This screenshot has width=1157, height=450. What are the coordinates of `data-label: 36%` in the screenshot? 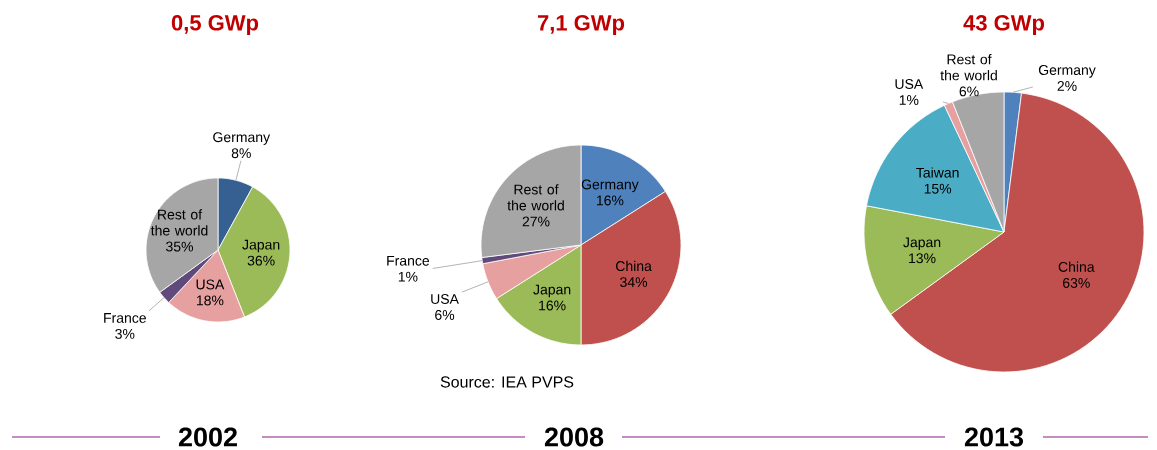 It's located at (261, 260).